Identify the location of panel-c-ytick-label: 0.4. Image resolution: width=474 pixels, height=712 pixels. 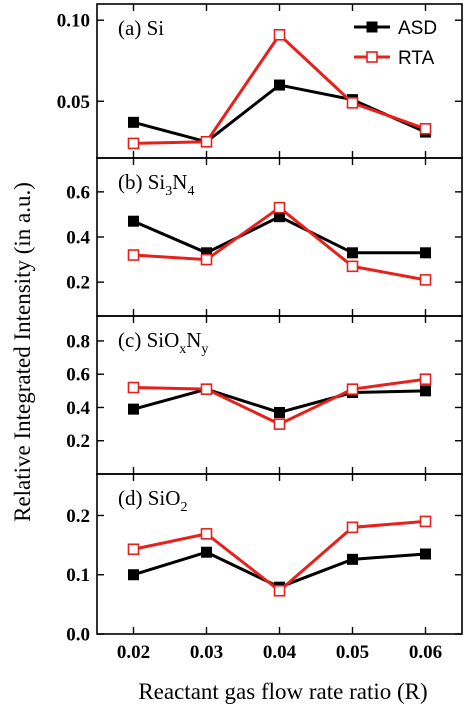
(78, 408).